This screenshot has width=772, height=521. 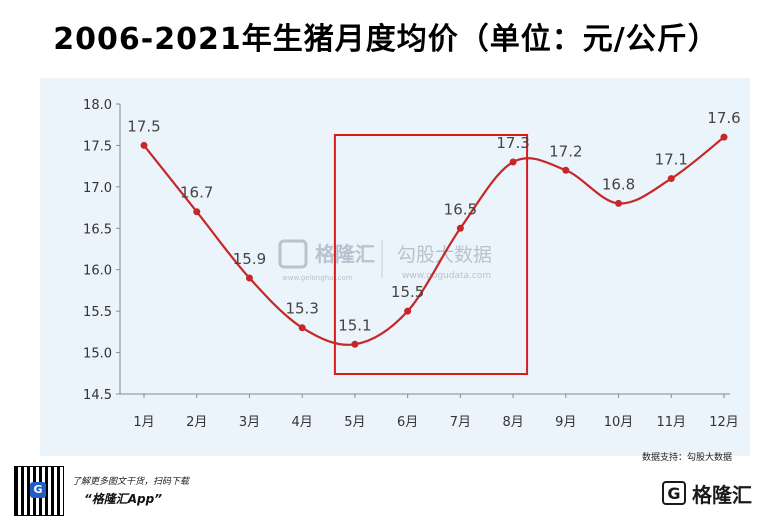 I want to click on x-tick-label: 9月, so click(x=565, y=422).